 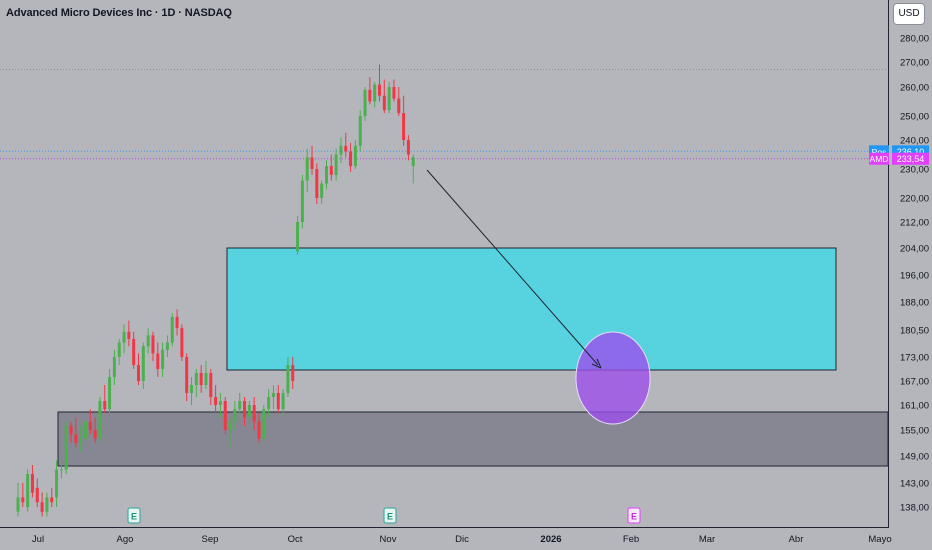 What do you see at coordinates (909, 14) in the screenshot?
I see `currency-button: USD` at bounding box center [909, 14].